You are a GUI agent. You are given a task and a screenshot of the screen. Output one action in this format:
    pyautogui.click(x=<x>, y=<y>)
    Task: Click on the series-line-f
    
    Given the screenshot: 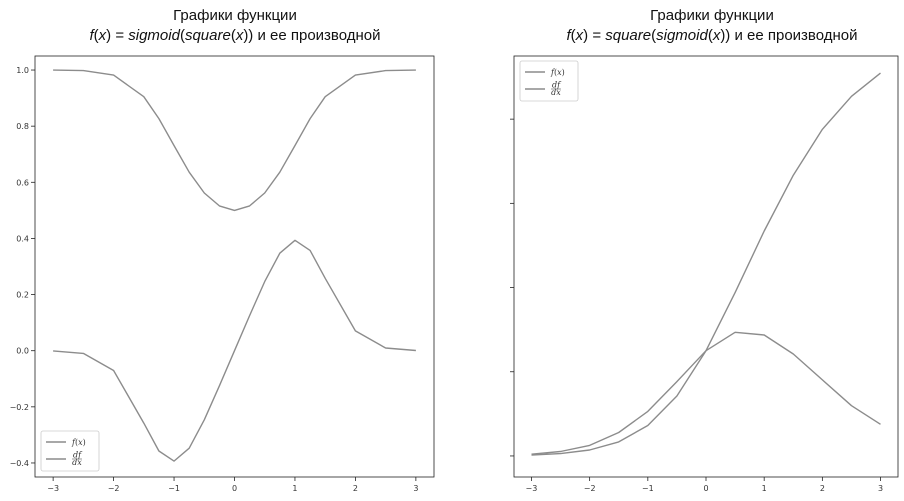 What is the action you would take?
    pyautogui.click(x=234, y=140)
    